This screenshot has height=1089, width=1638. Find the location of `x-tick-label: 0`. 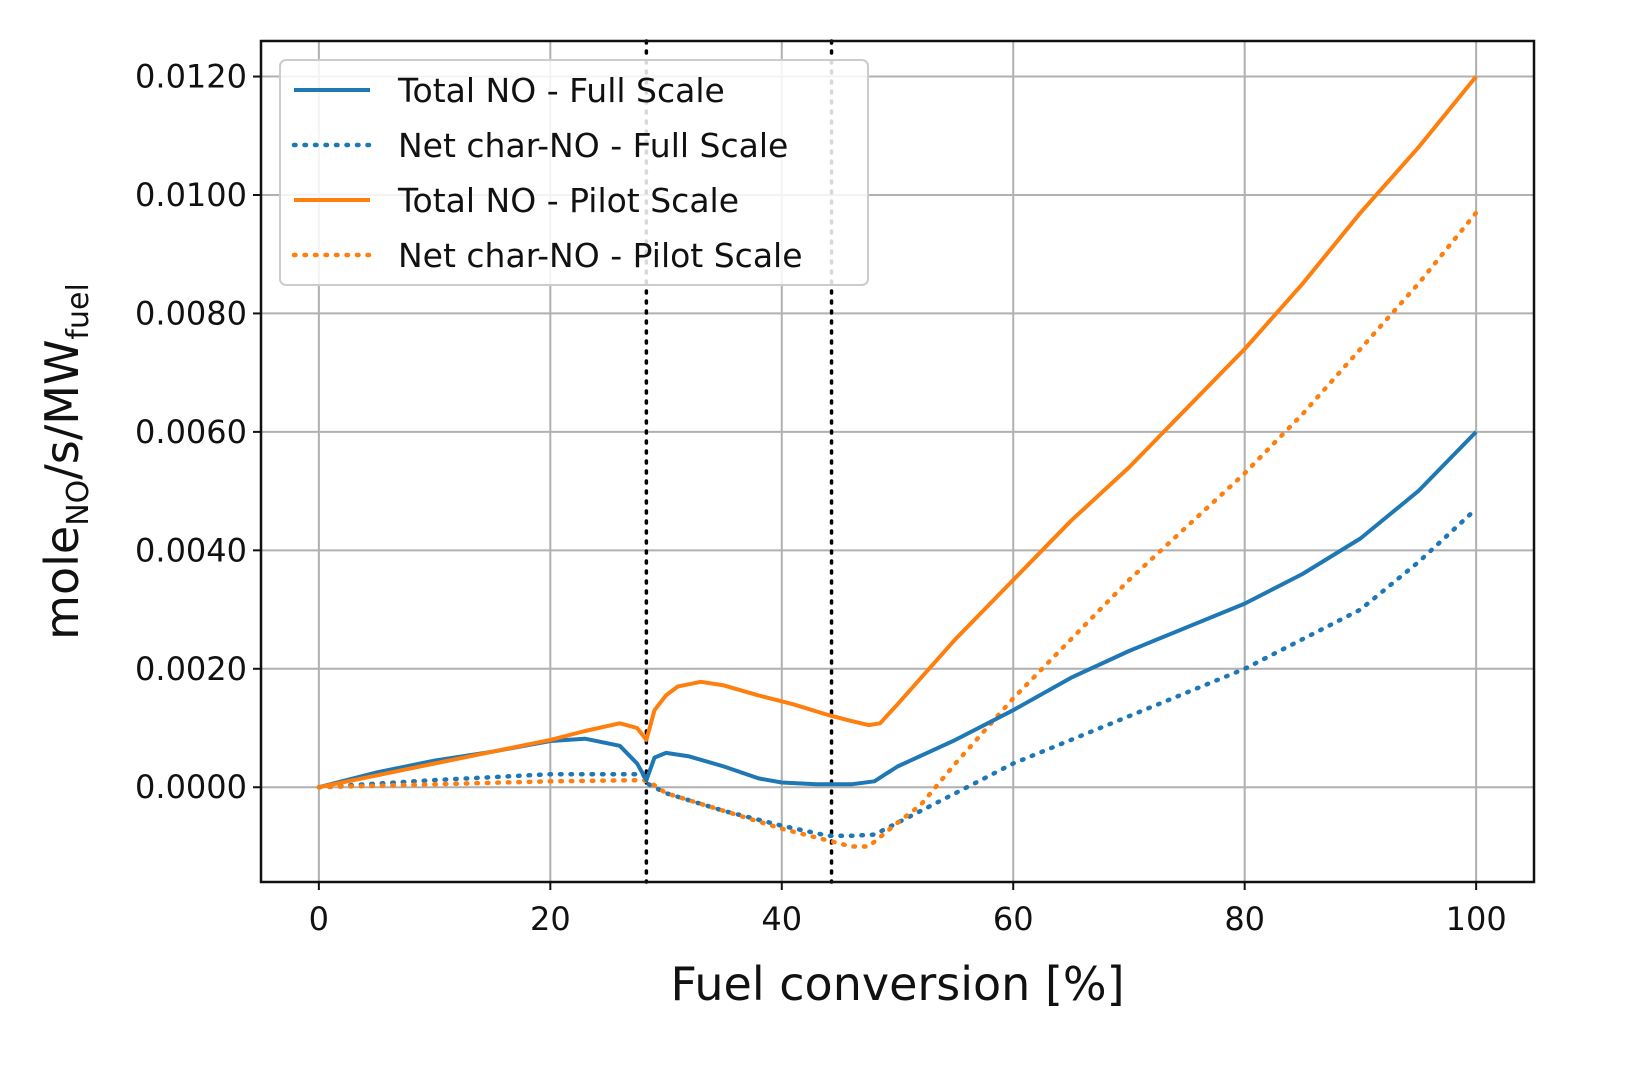

x-tick-label: 0 is located at coordinates (319, 919).